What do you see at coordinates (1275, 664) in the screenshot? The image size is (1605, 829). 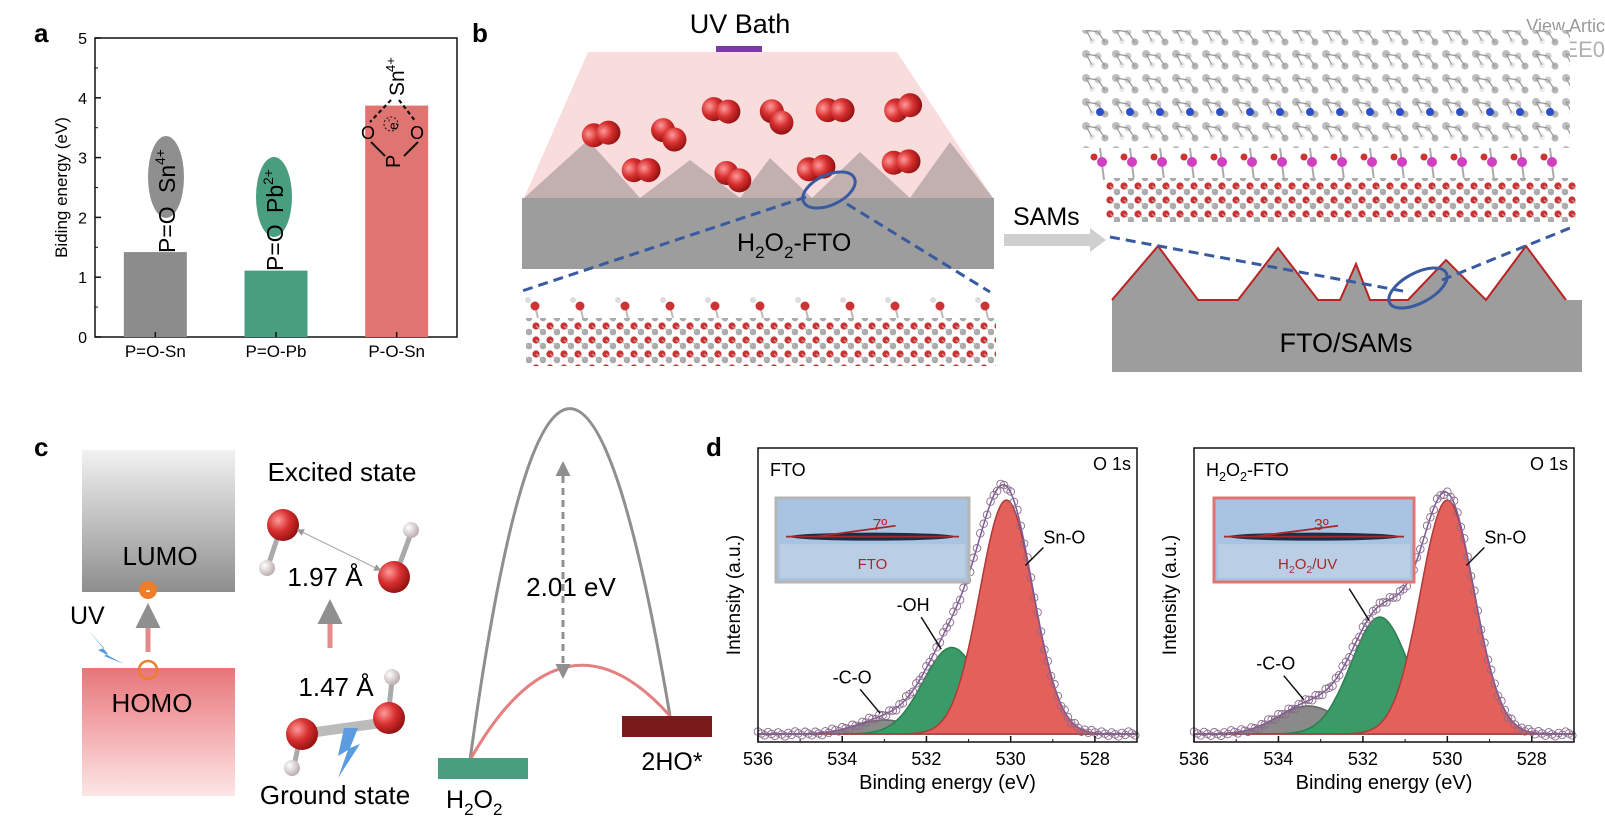 I see `peak-label-co: -C-O` at bounding box center [1275, 664].